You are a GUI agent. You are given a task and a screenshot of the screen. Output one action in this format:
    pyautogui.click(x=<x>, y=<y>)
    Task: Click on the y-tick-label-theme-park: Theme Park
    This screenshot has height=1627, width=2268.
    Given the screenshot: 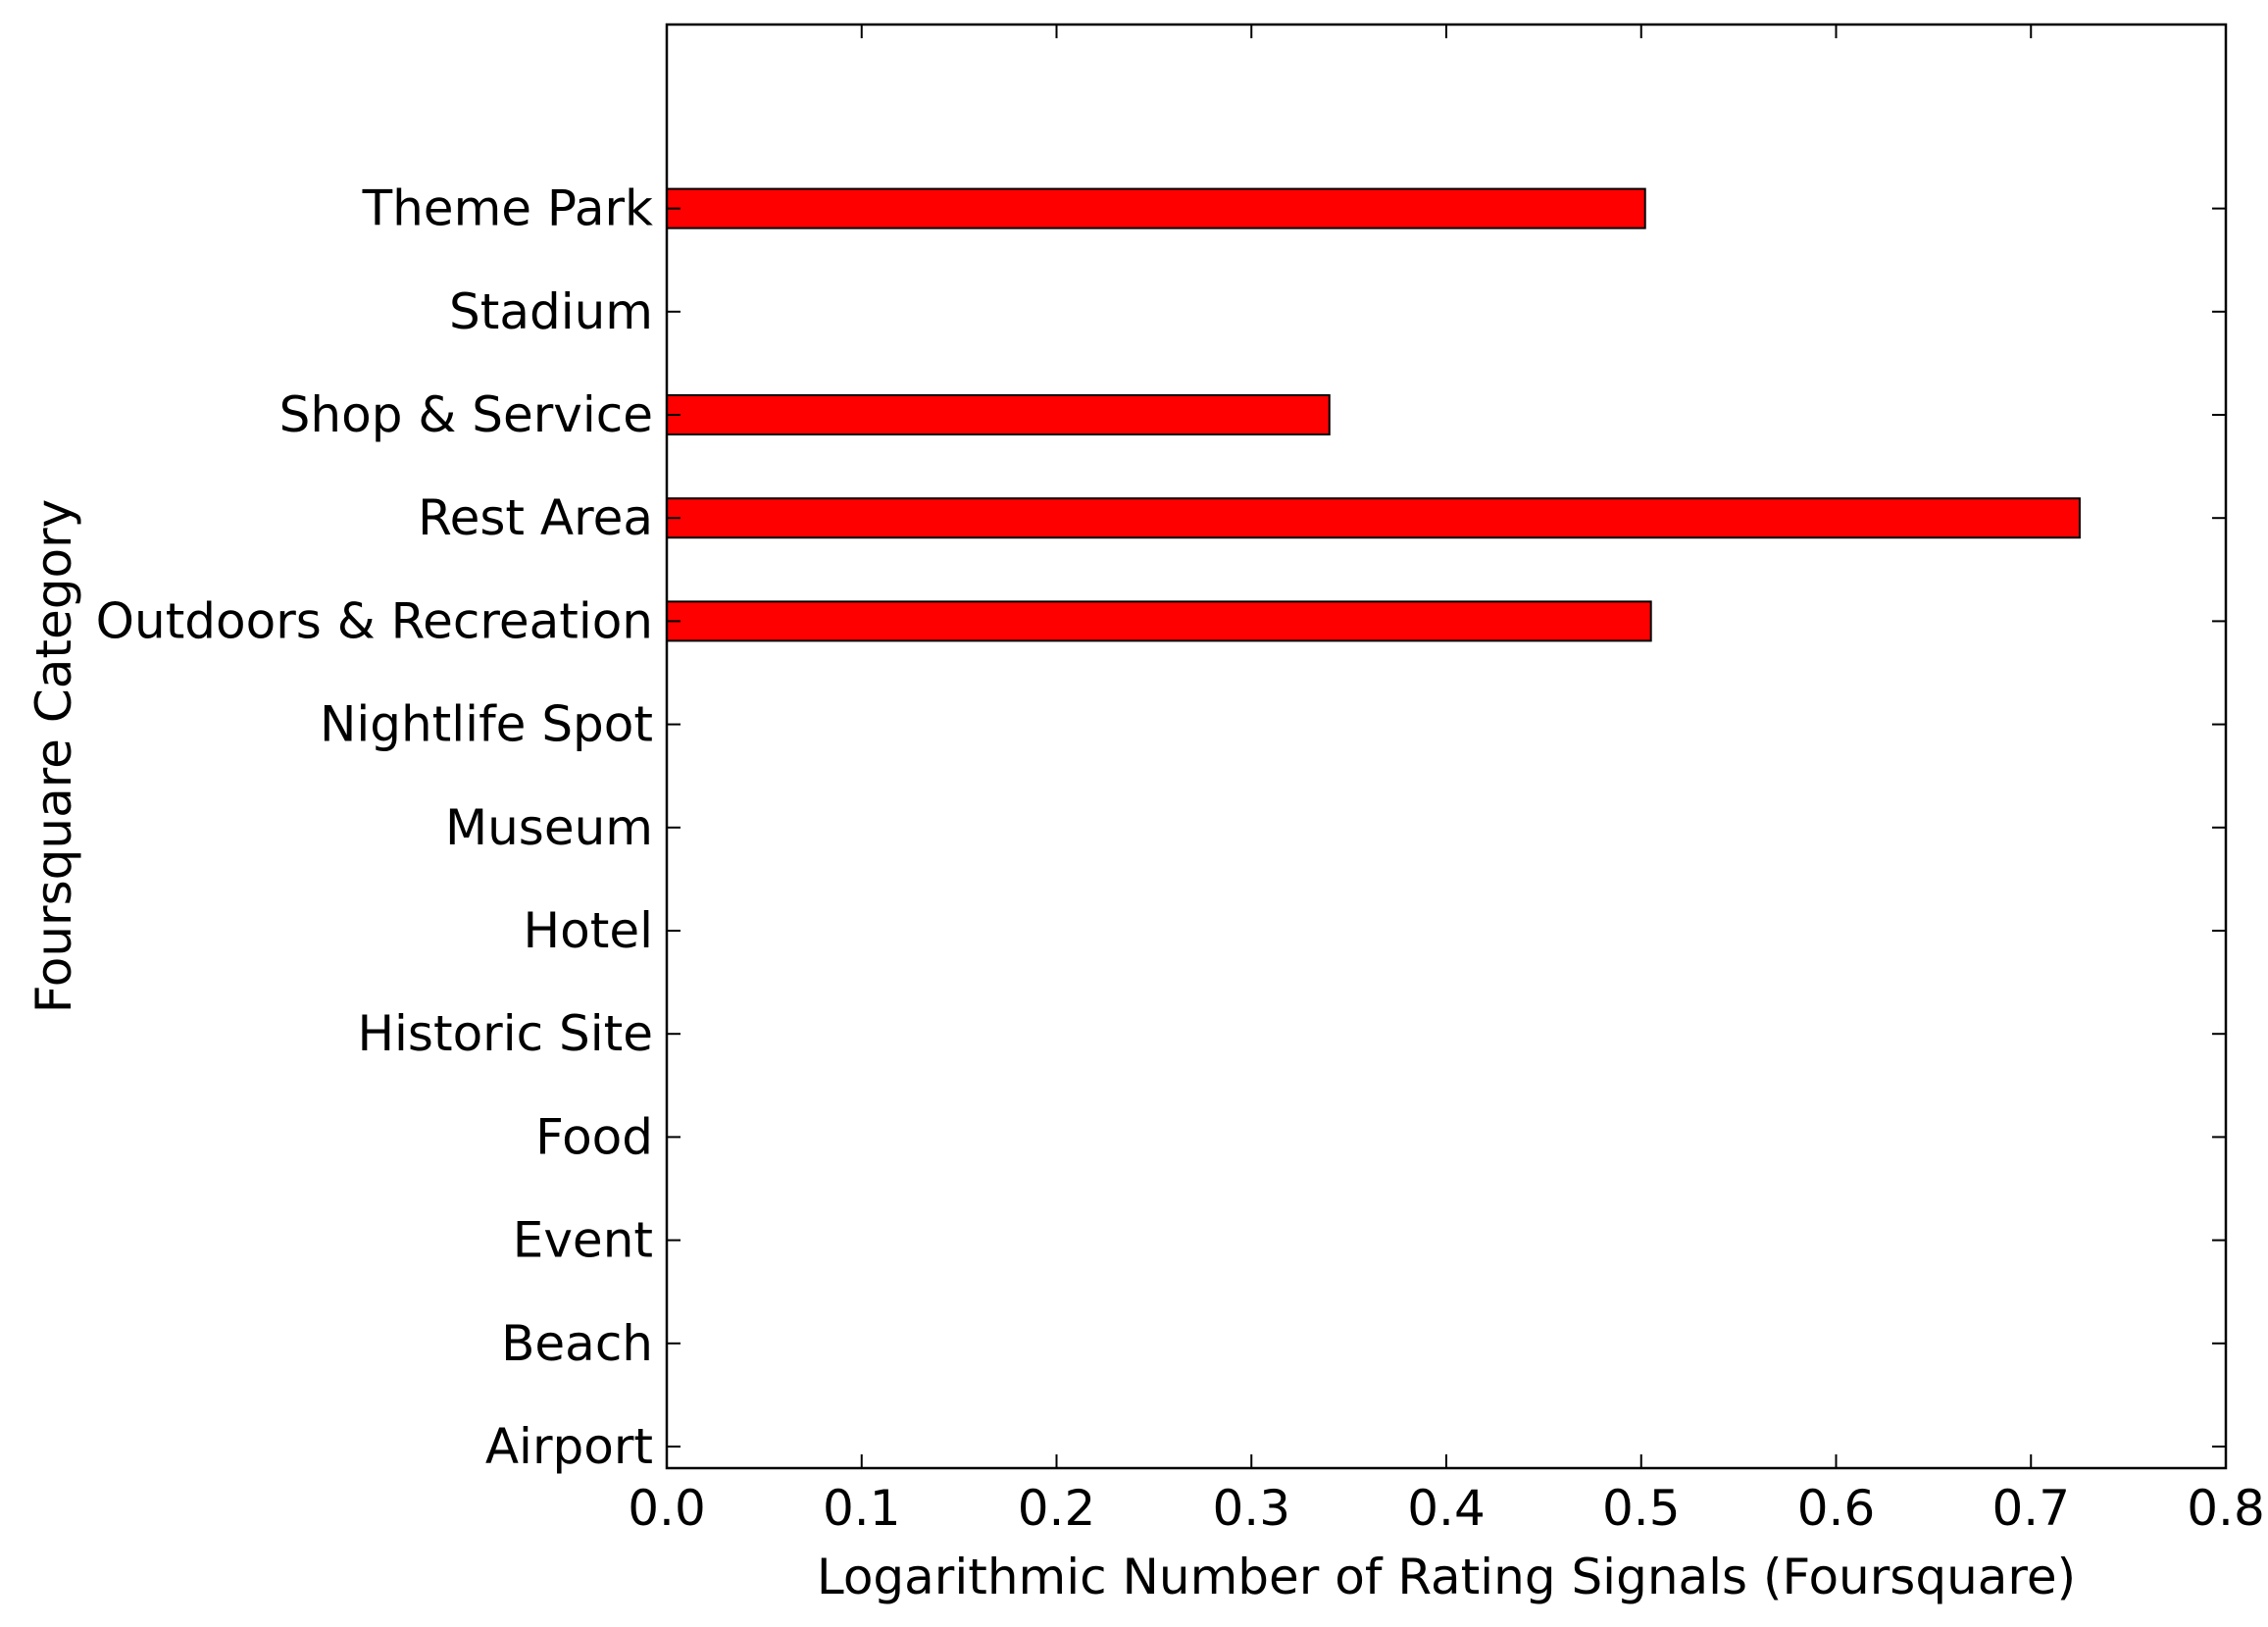 What is the action you would take?
    pyautogui.click(x=507, y=208)
    